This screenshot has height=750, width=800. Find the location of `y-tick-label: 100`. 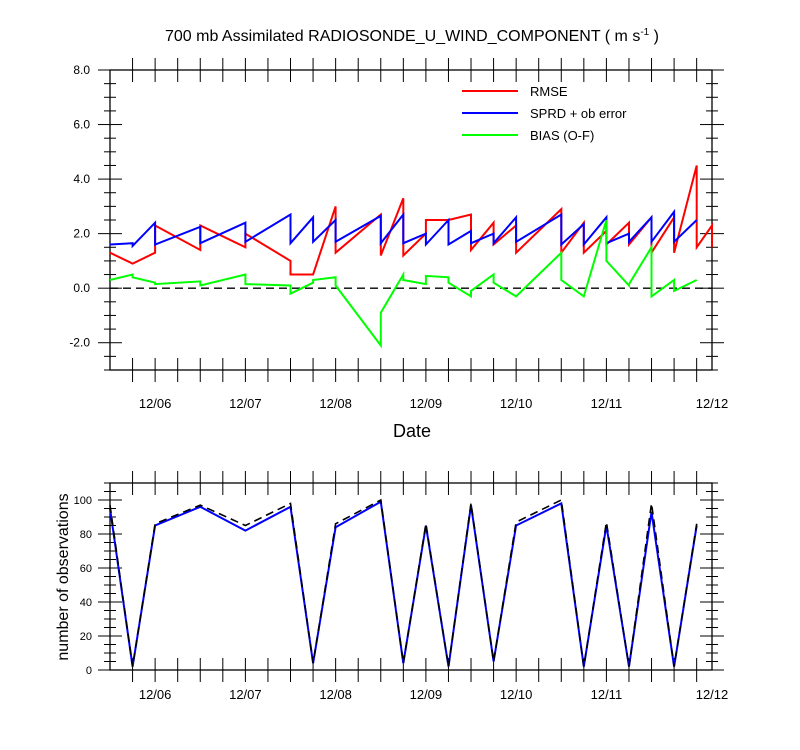

y-tick-label: 100 is located at coordinates (83, 501).